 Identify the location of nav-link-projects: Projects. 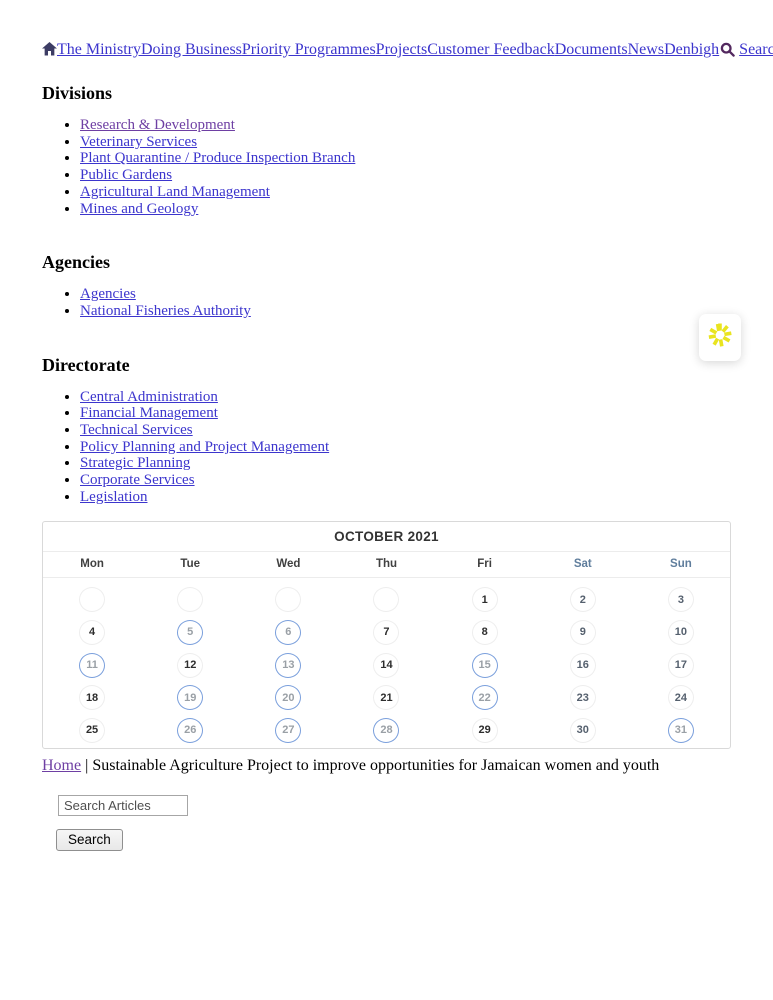
(401, 49).